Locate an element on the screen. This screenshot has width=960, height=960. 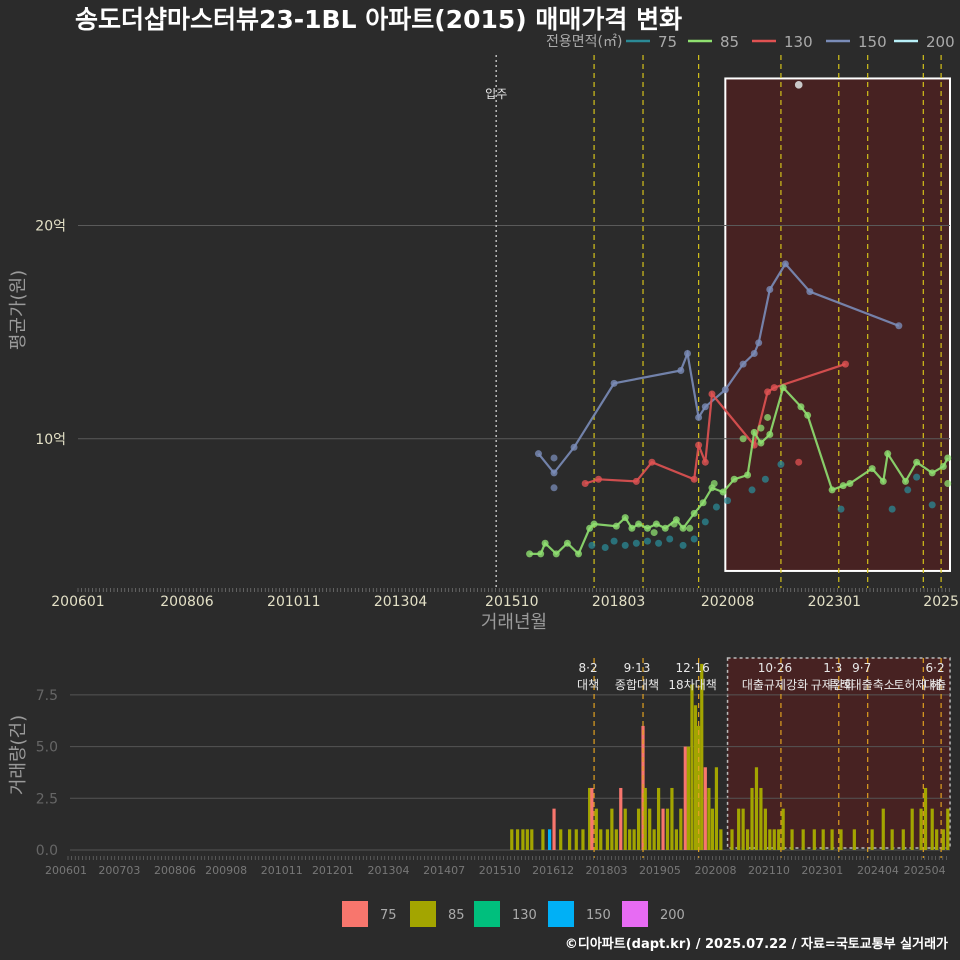
policy-name: 대출 is located at coordinates (935, 685).